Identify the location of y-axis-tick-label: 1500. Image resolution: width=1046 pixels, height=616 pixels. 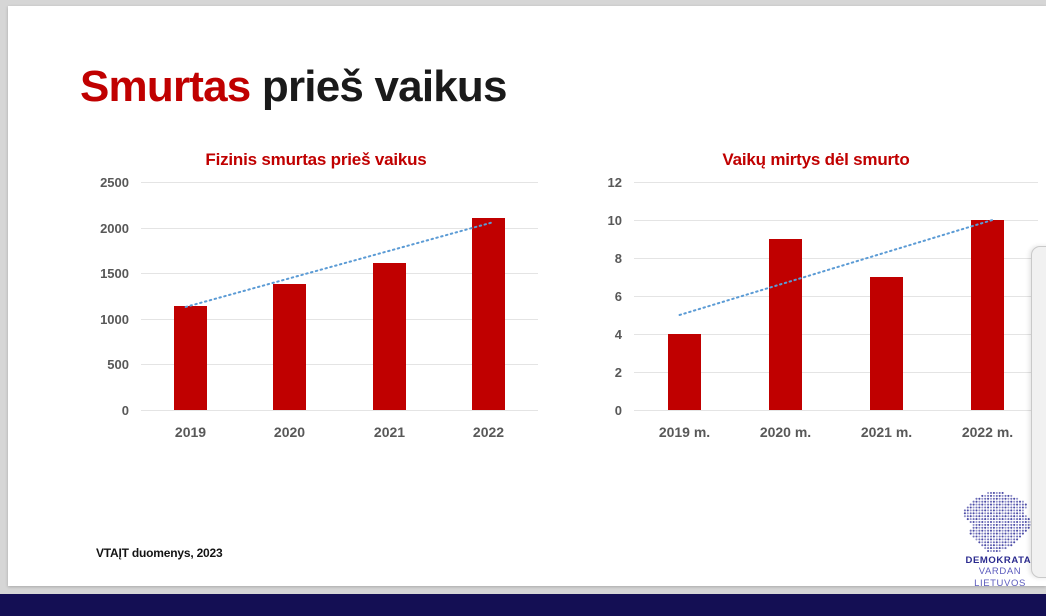
(114, 273).